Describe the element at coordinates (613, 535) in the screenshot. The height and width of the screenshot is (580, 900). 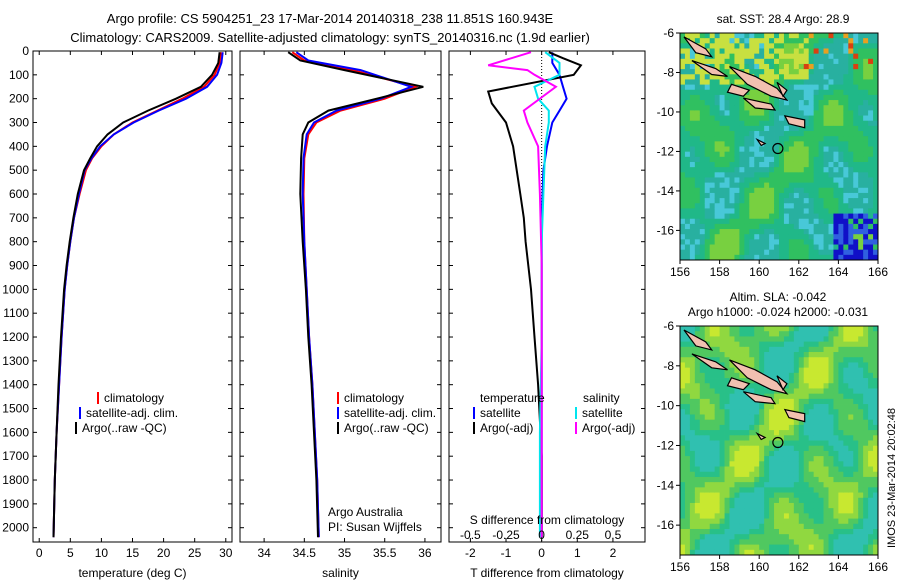
I see `s-tick-label: 0.5` at that location.